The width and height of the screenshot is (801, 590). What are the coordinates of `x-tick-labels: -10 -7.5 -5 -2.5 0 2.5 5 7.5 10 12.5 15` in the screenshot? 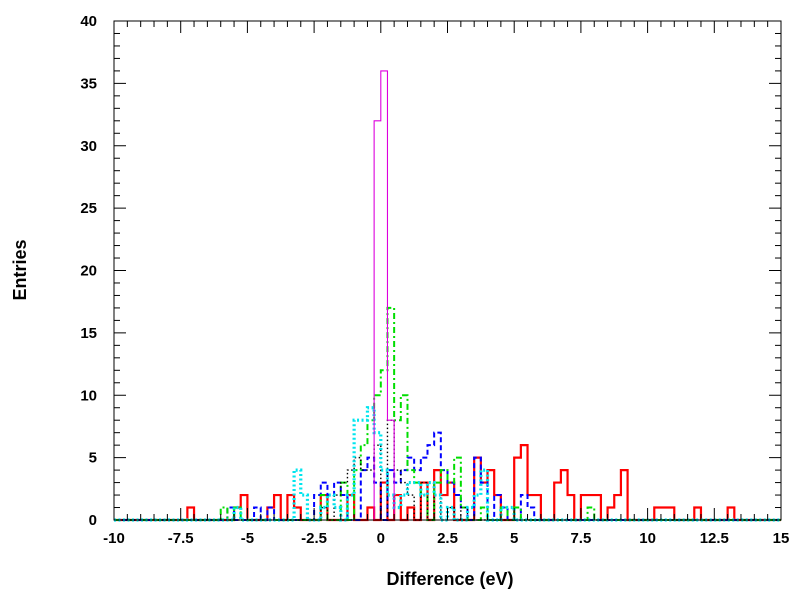 It's located at (446, 538).